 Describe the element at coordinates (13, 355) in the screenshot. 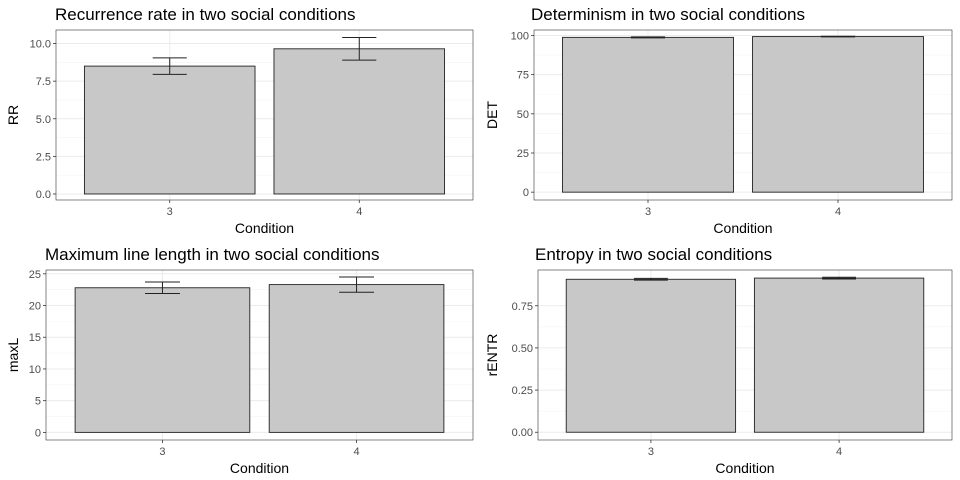

I see `y-axis-label: maxL` at that location.